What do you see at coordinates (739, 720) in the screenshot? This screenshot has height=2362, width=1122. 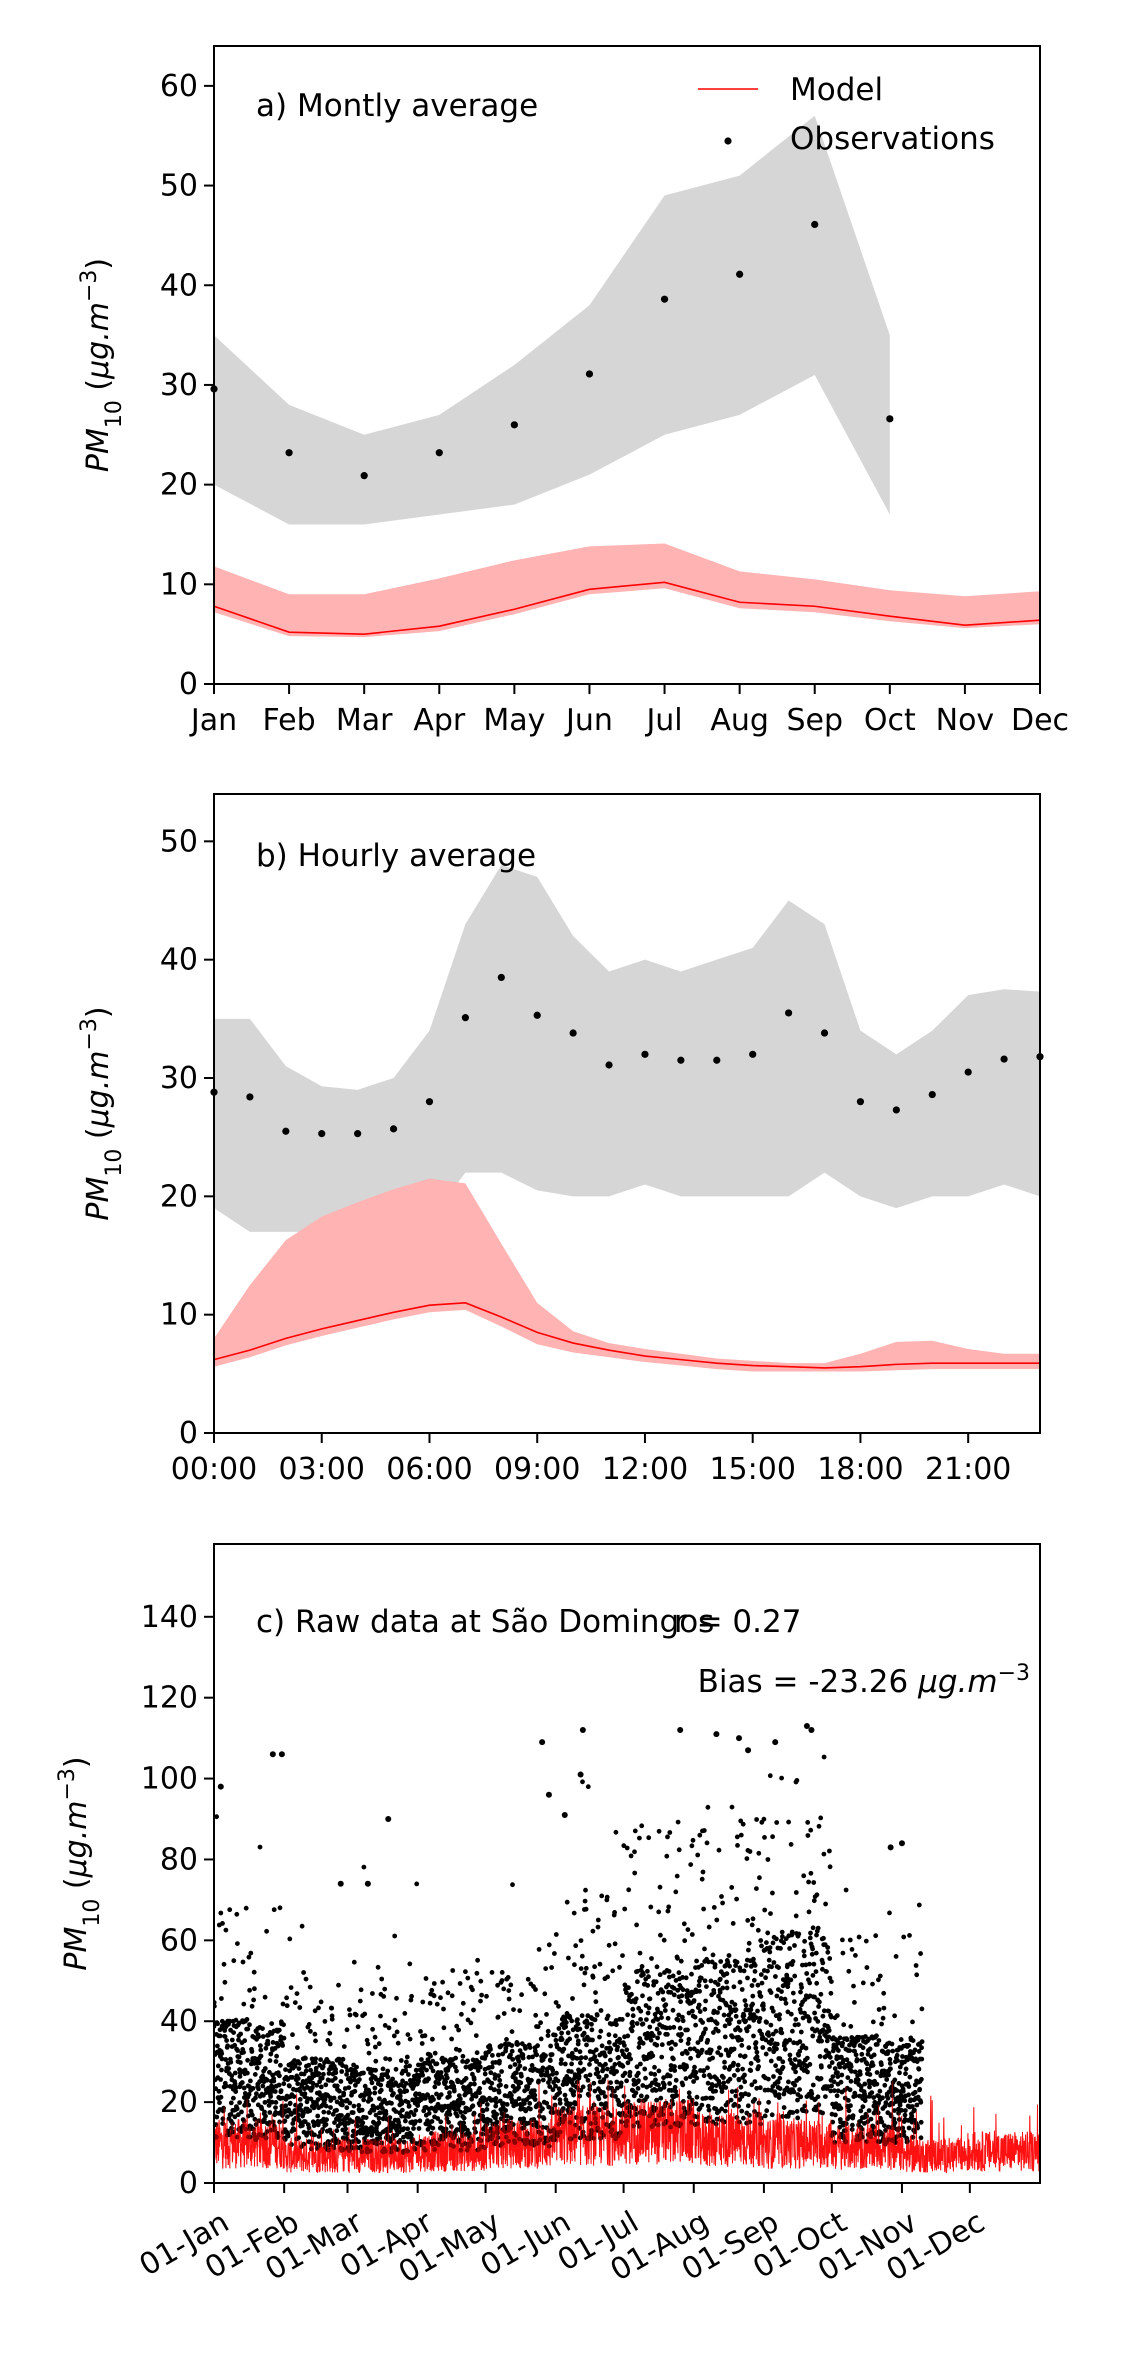 I see `panel-a-x-tick-label: Aug` at bounding box center [739, 720].